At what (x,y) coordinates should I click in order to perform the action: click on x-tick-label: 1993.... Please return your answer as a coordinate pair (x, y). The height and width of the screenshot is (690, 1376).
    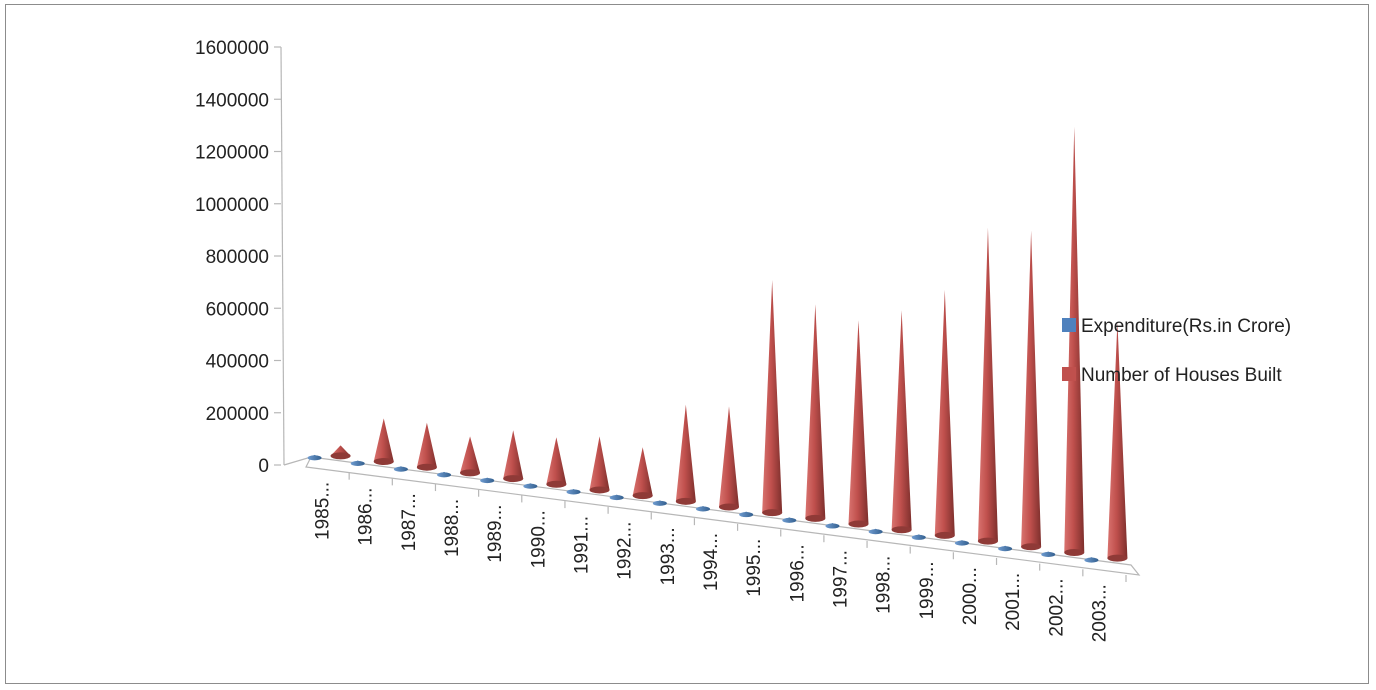
    Looking at the image, I should click on (668, 556).